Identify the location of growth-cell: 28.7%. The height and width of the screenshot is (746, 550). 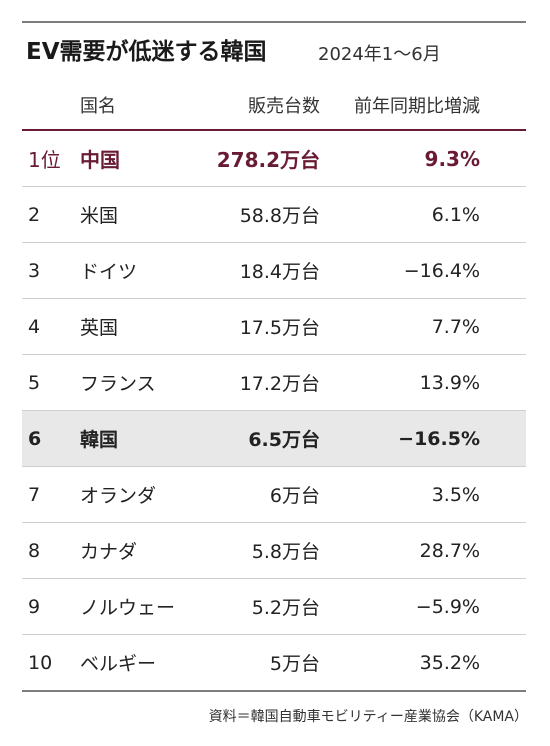
(400, 550).